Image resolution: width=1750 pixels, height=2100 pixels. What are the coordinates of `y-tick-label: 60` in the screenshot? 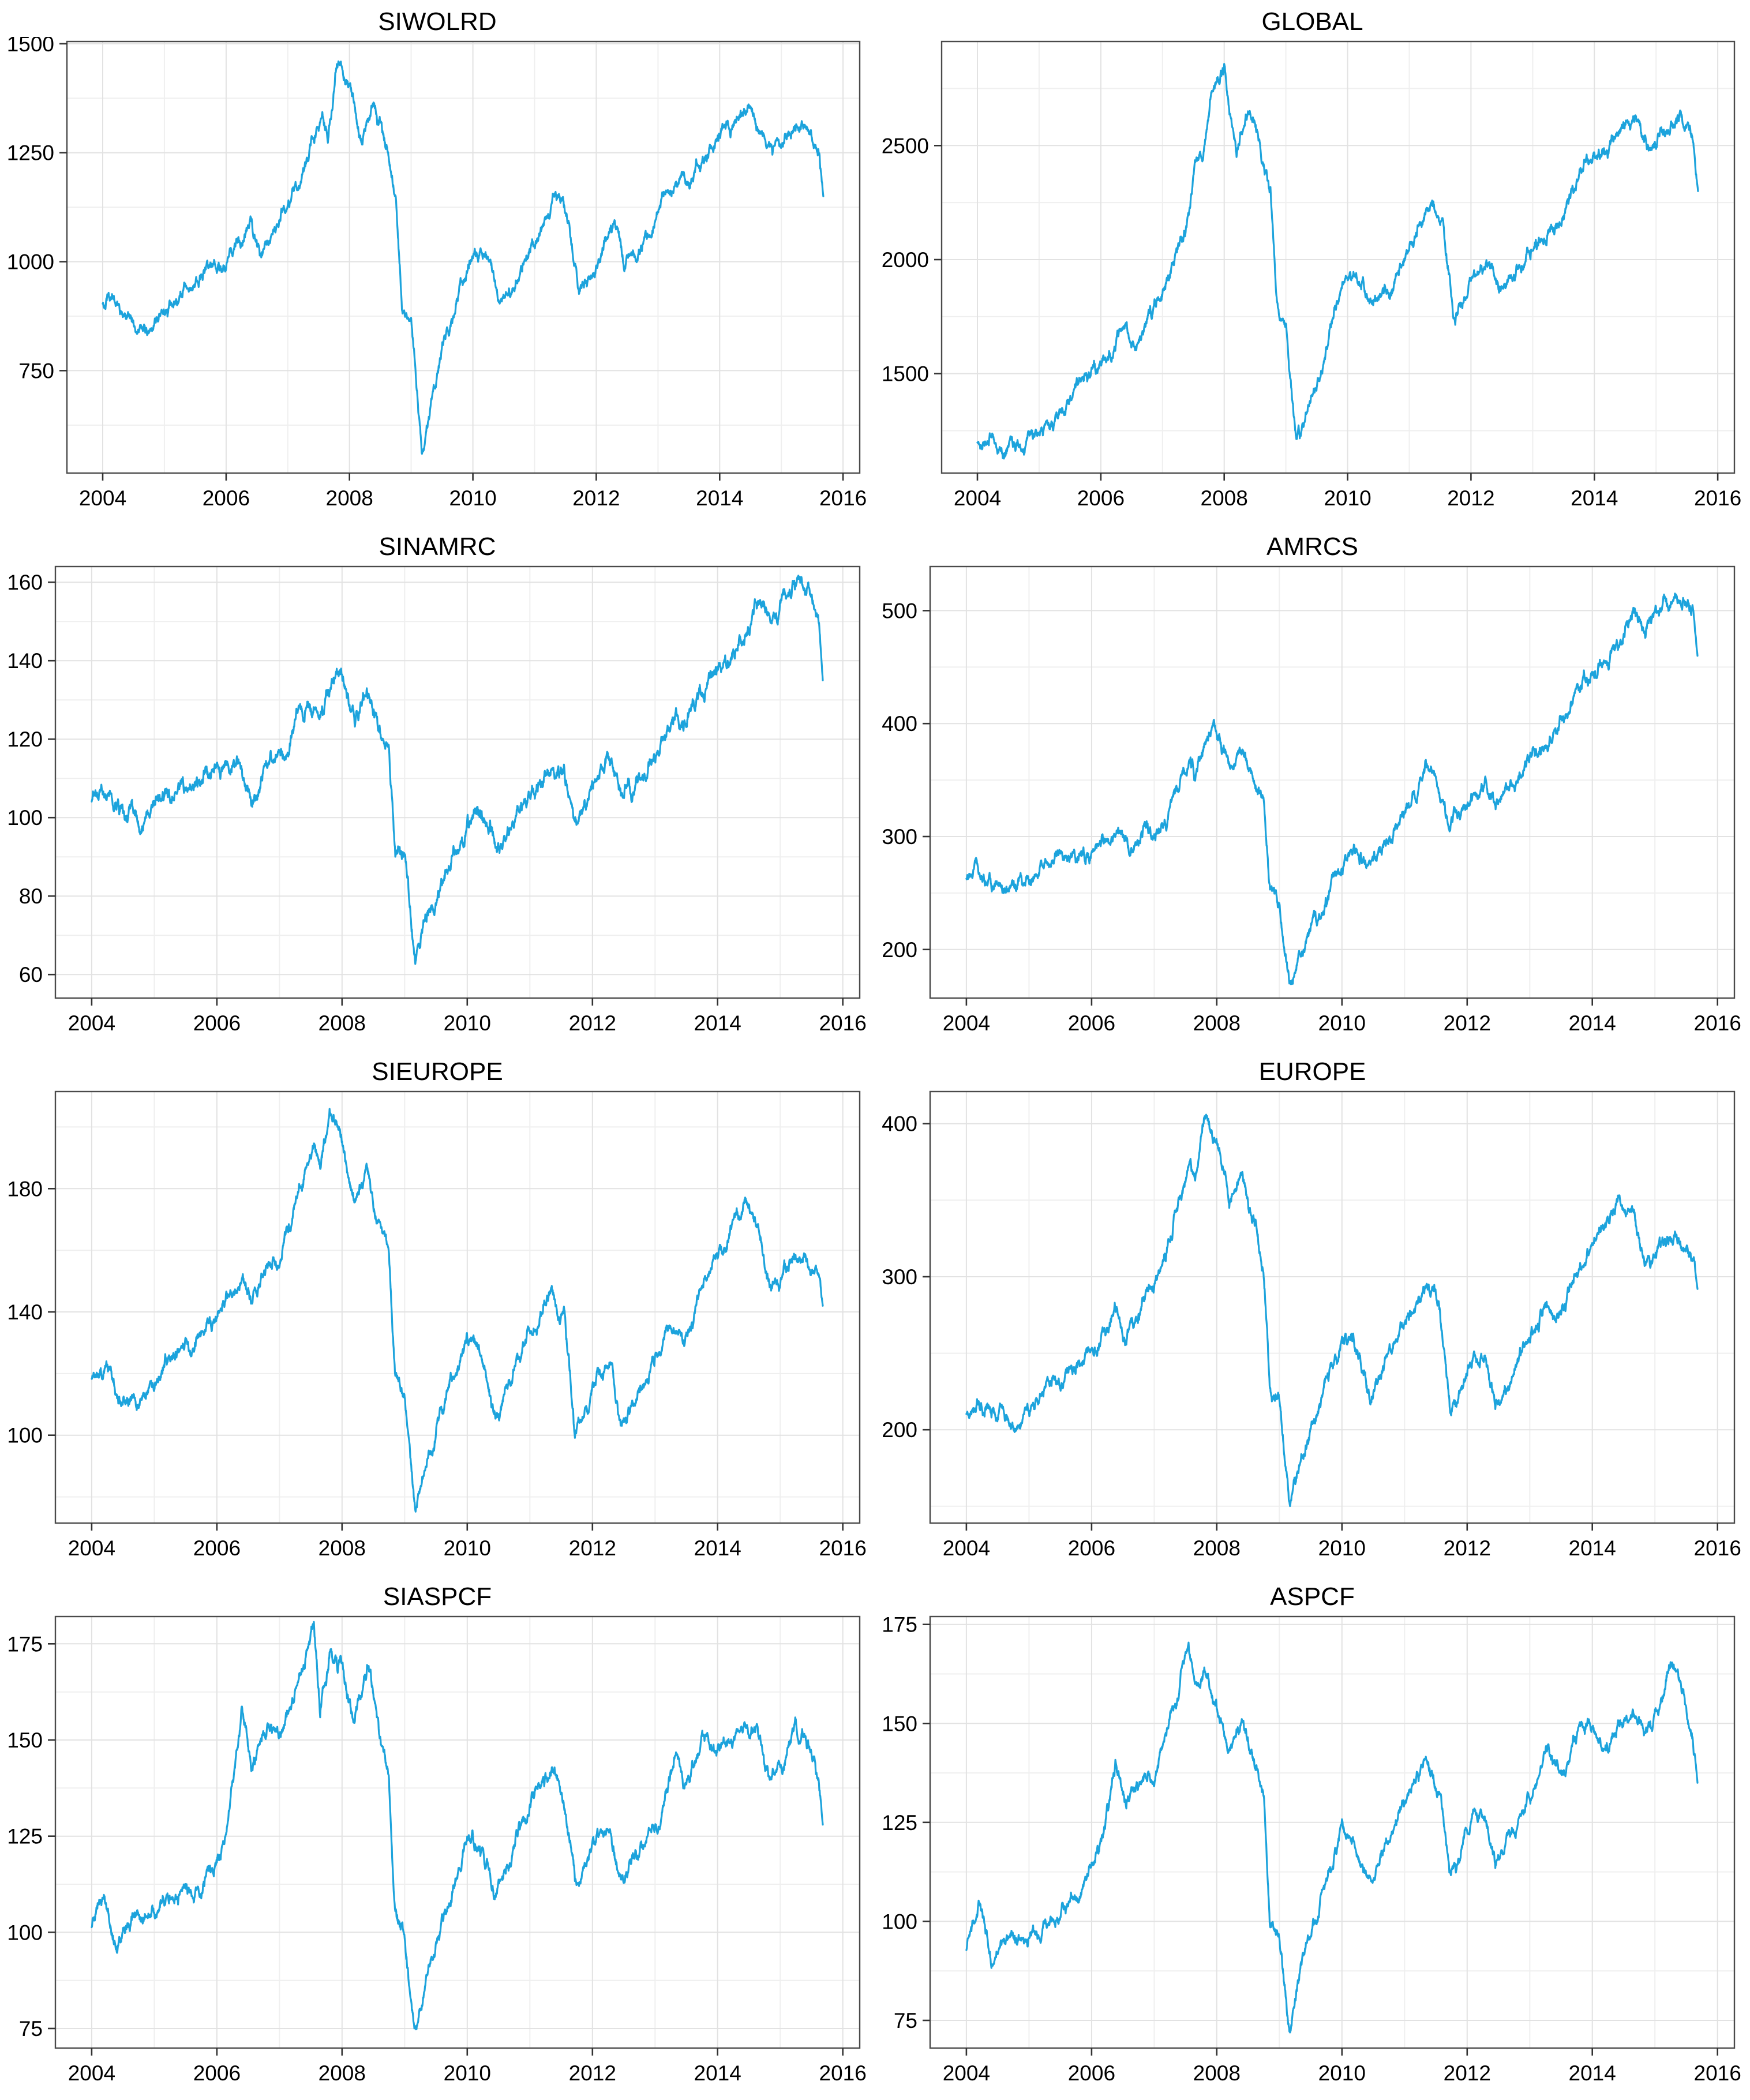 It's located at (31, 975).